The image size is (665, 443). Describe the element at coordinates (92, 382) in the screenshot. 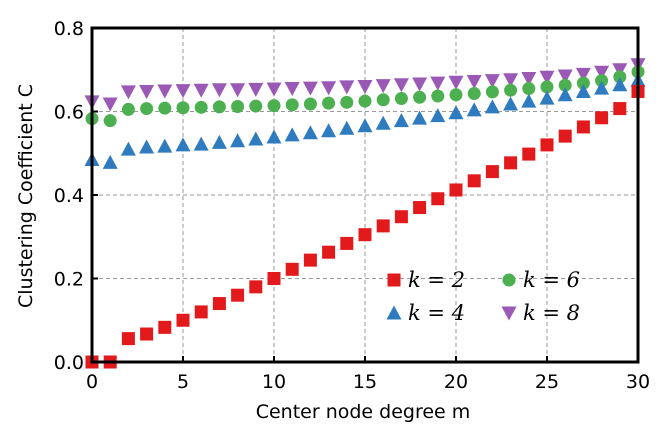

I see `x-tick-label: 0` at that location.